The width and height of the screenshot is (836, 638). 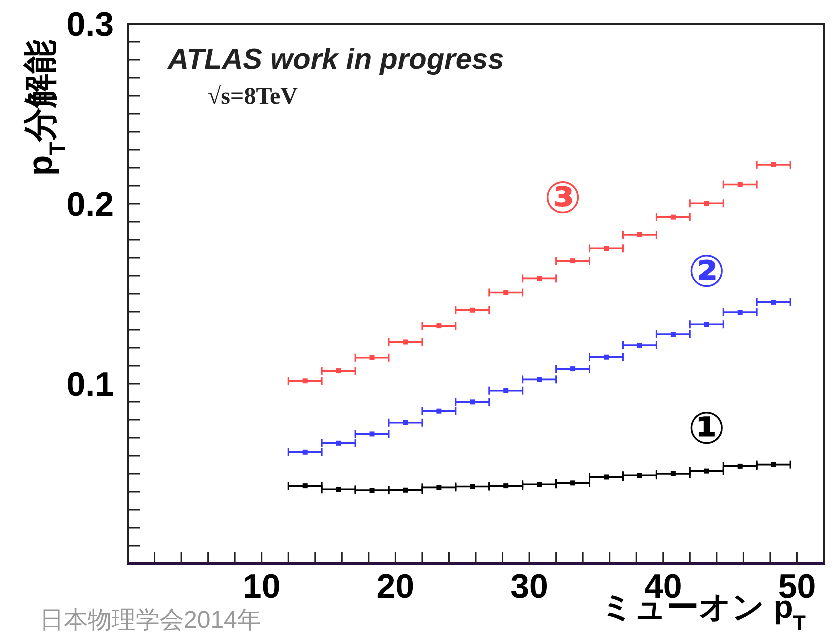 I want to click on x-tick-label: 10, so click(x=261, y=587).